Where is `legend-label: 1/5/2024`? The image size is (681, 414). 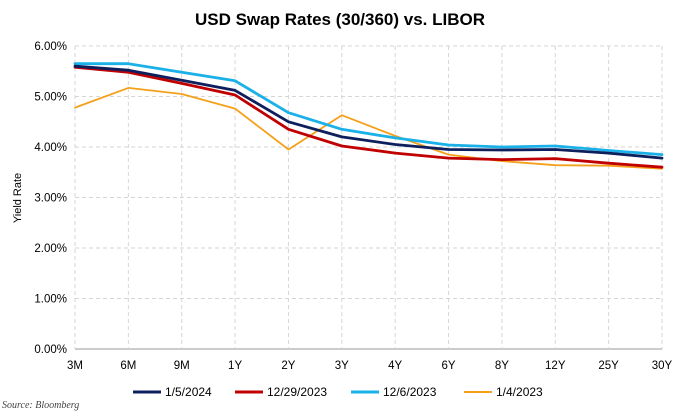
legend-label: 1/5/2024 is located at coordinates (188, 392).